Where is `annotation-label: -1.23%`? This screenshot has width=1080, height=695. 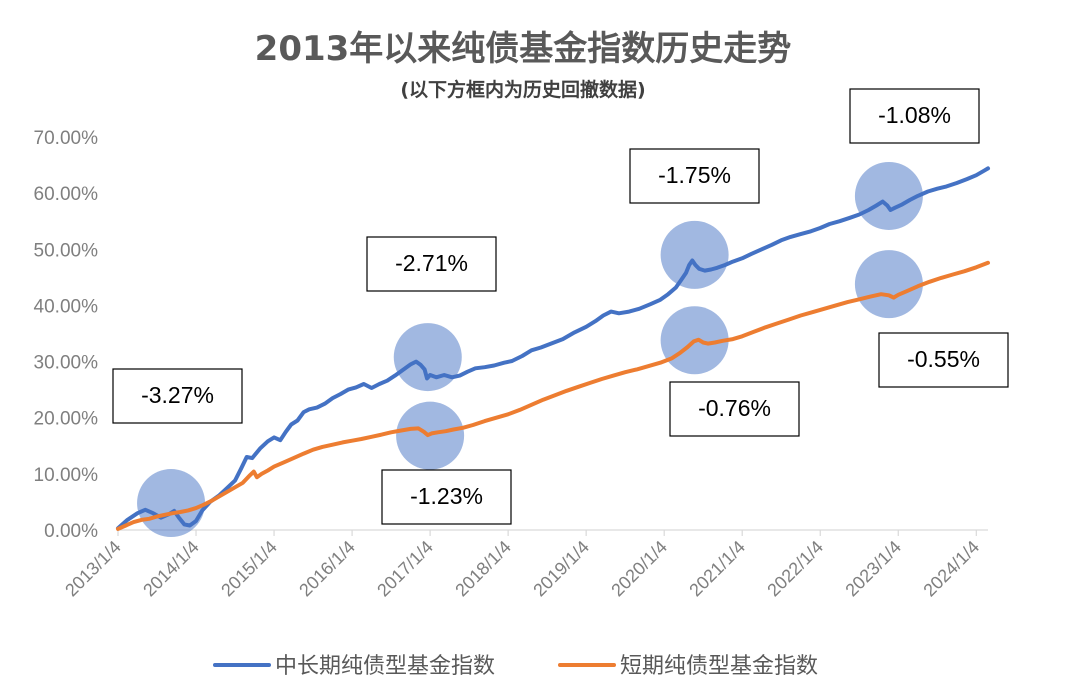 annotation-label: -1.23% is located at coordinates (446, 496).